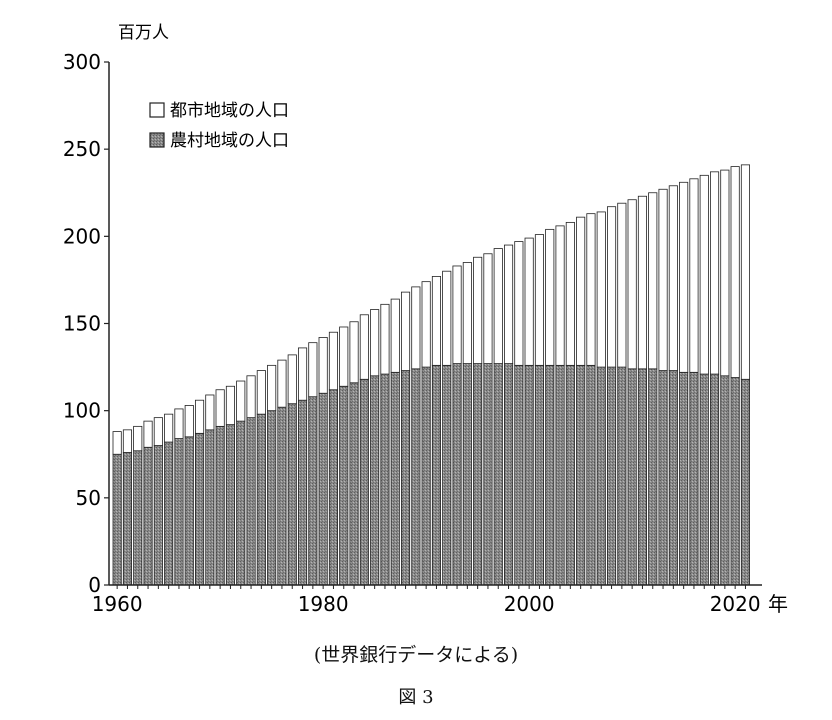 The height and width of the screenshot is (720, 832). I want to click on x-axis-ticks: 1960 1980 2000 2020, so click(426, 600).